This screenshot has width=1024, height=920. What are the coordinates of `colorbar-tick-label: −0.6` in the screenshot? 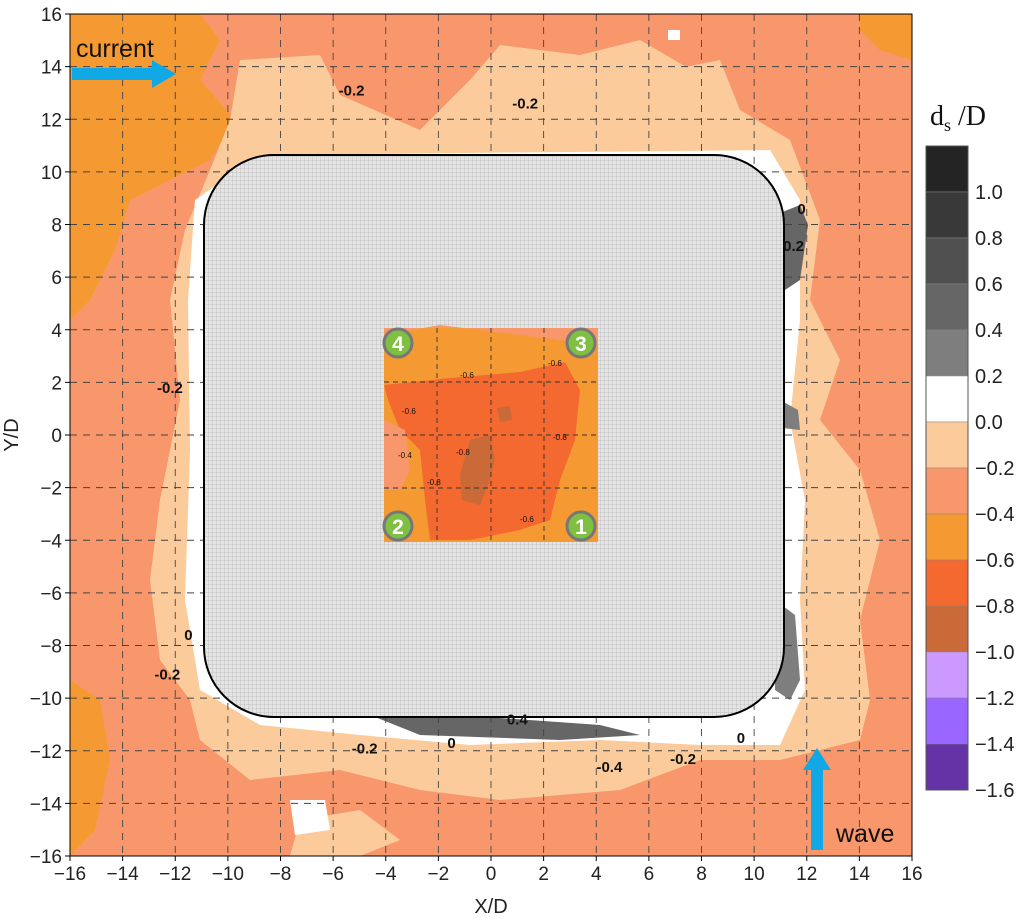 It's located at (994, 561).